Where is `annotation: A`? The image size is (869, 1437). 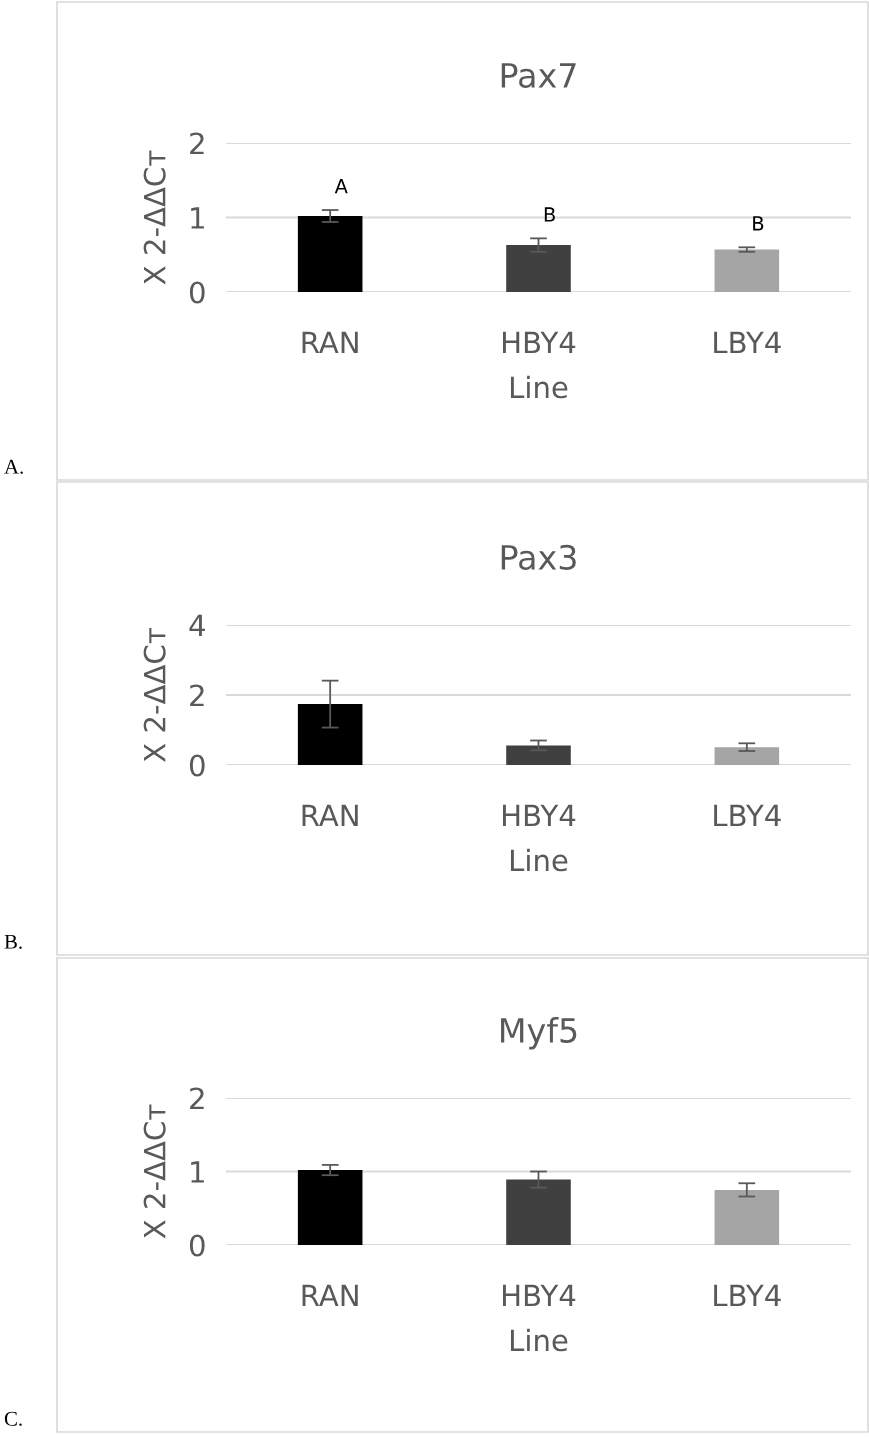 annotation: A is located at coordinates (341, 186).